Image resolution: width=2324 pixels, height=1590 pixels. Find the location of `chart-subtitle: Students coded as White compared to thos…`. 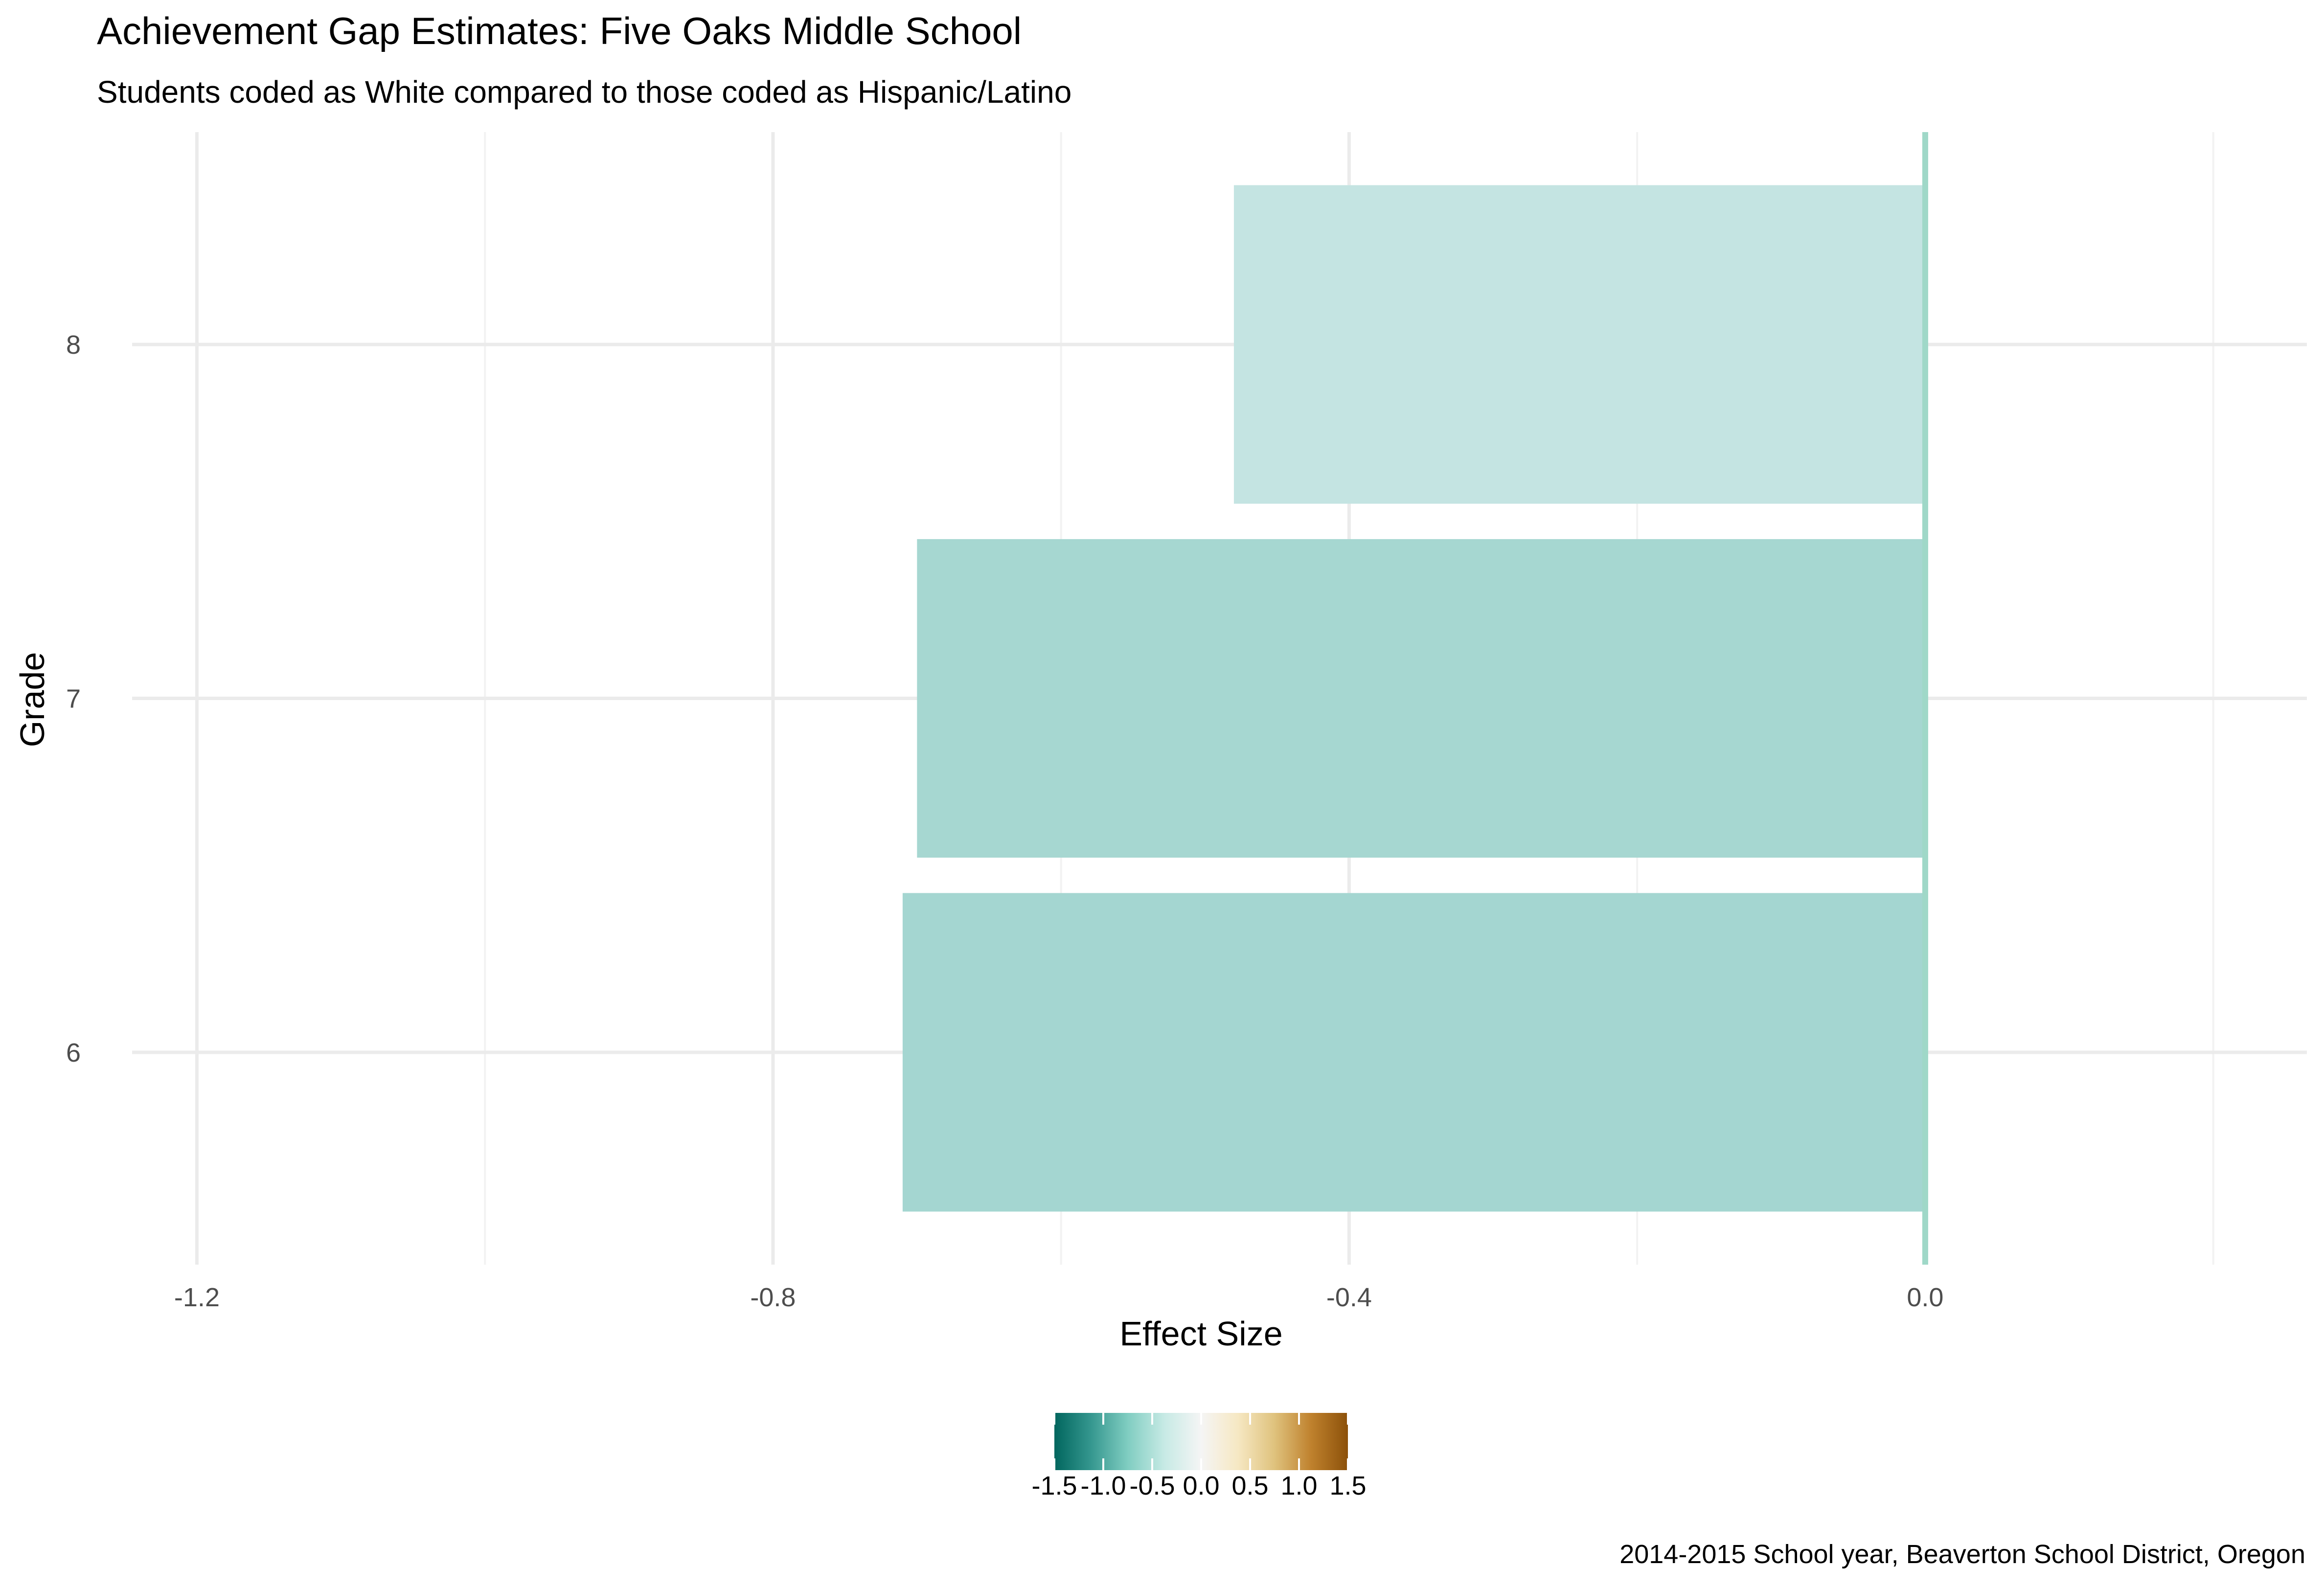

chart-subtitle: Students coded as White compared to thos… is located at coordinates (584, 92).